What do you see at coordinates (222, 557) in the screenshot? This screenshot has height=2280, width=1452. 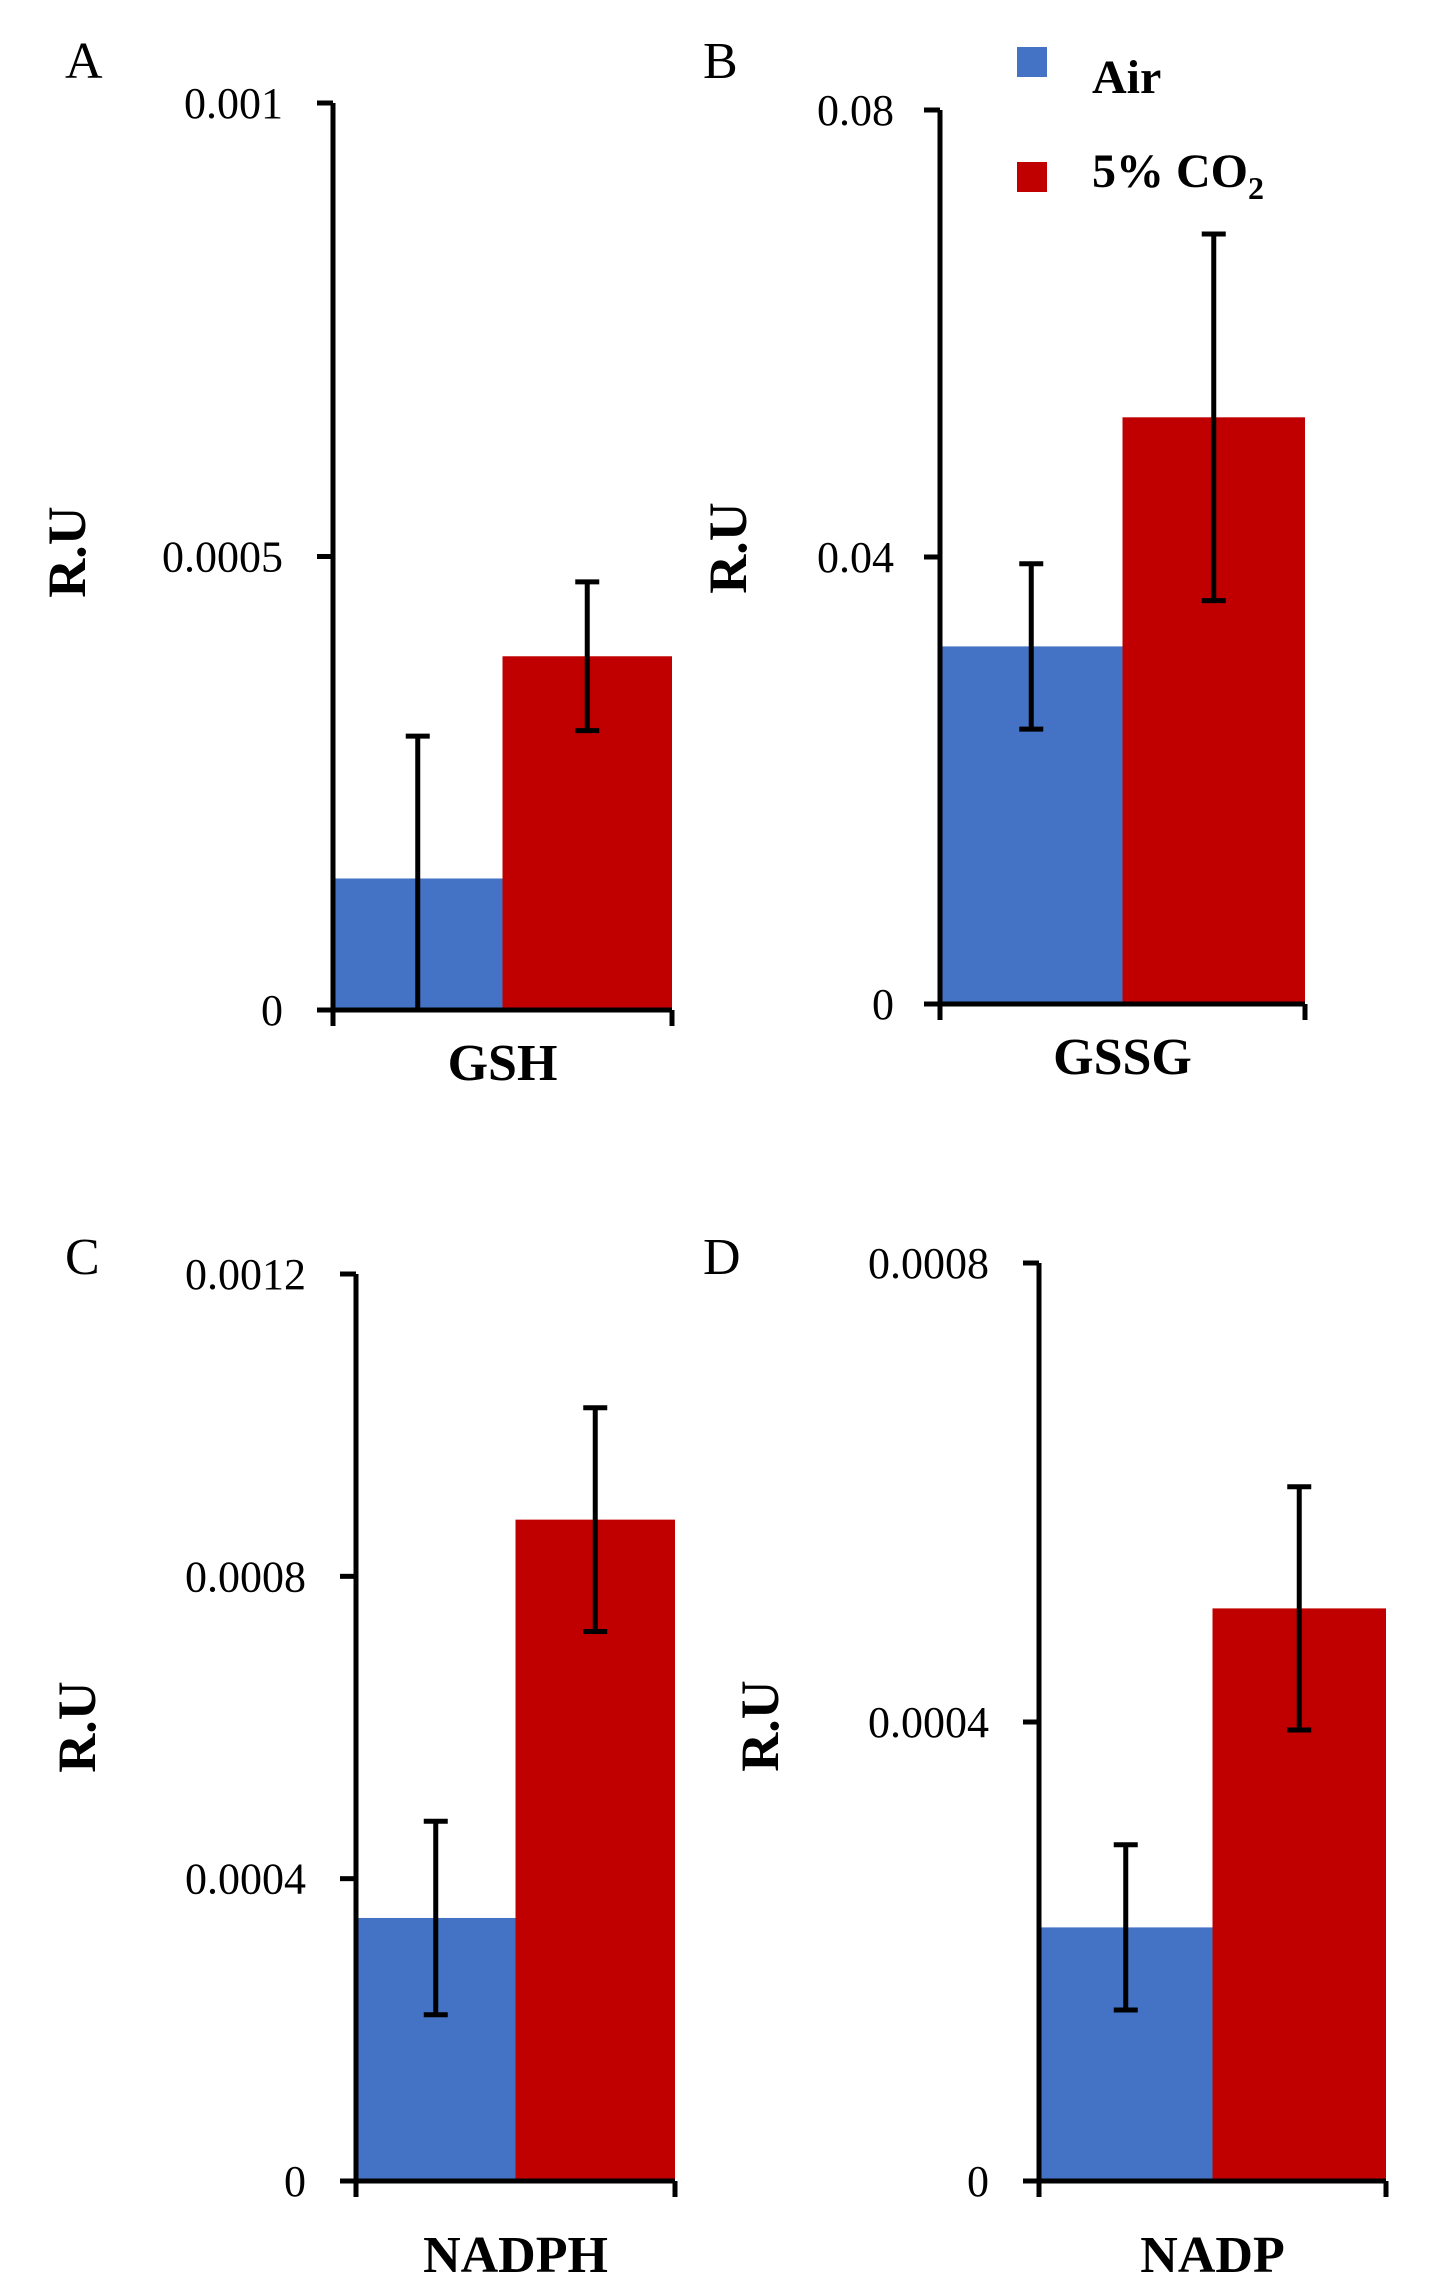 I see `y-tick-label: 0.0005` at bounding box center [222, 557].